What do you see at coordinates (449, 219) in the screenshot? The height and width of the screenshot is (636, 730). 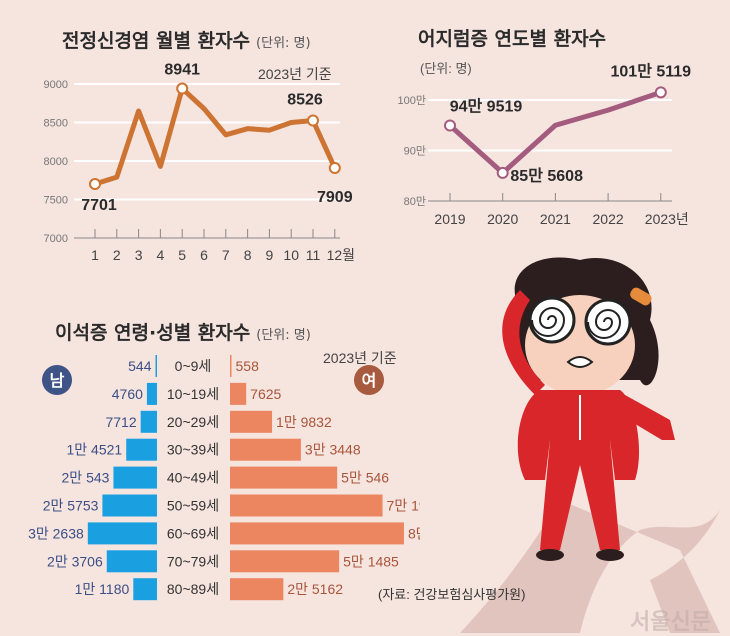 I see `x-tick-label: 2019` at bounding box center [449, 219].